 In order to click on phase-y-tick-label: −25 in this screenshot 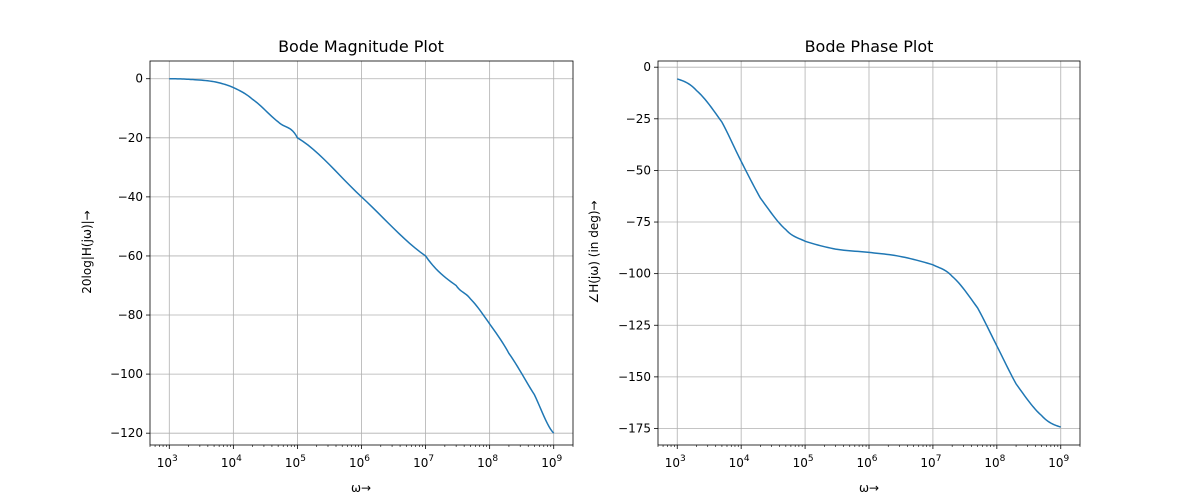, I will do `click(638, 119)`.